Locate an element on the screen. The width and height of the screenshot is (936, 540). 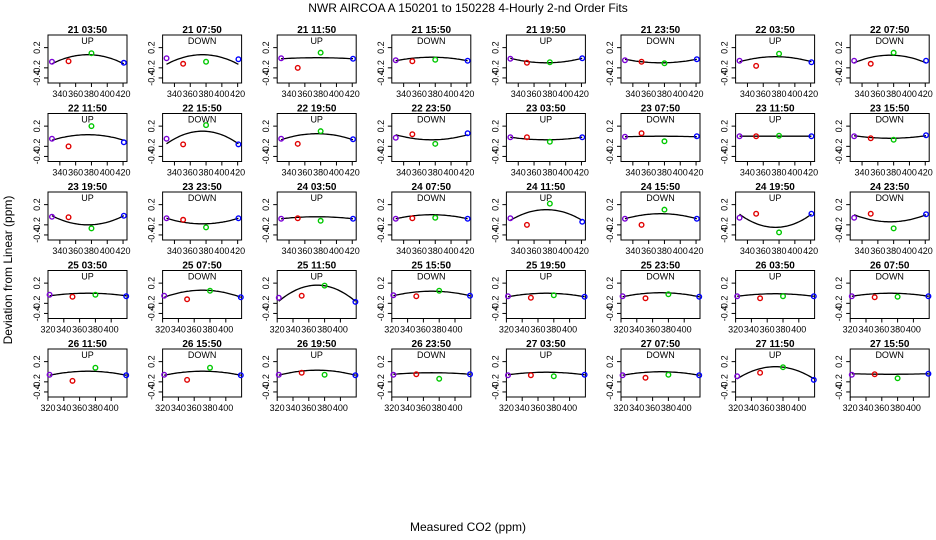
panel-title: 25 11:50 is located at coordinates (316, 266).